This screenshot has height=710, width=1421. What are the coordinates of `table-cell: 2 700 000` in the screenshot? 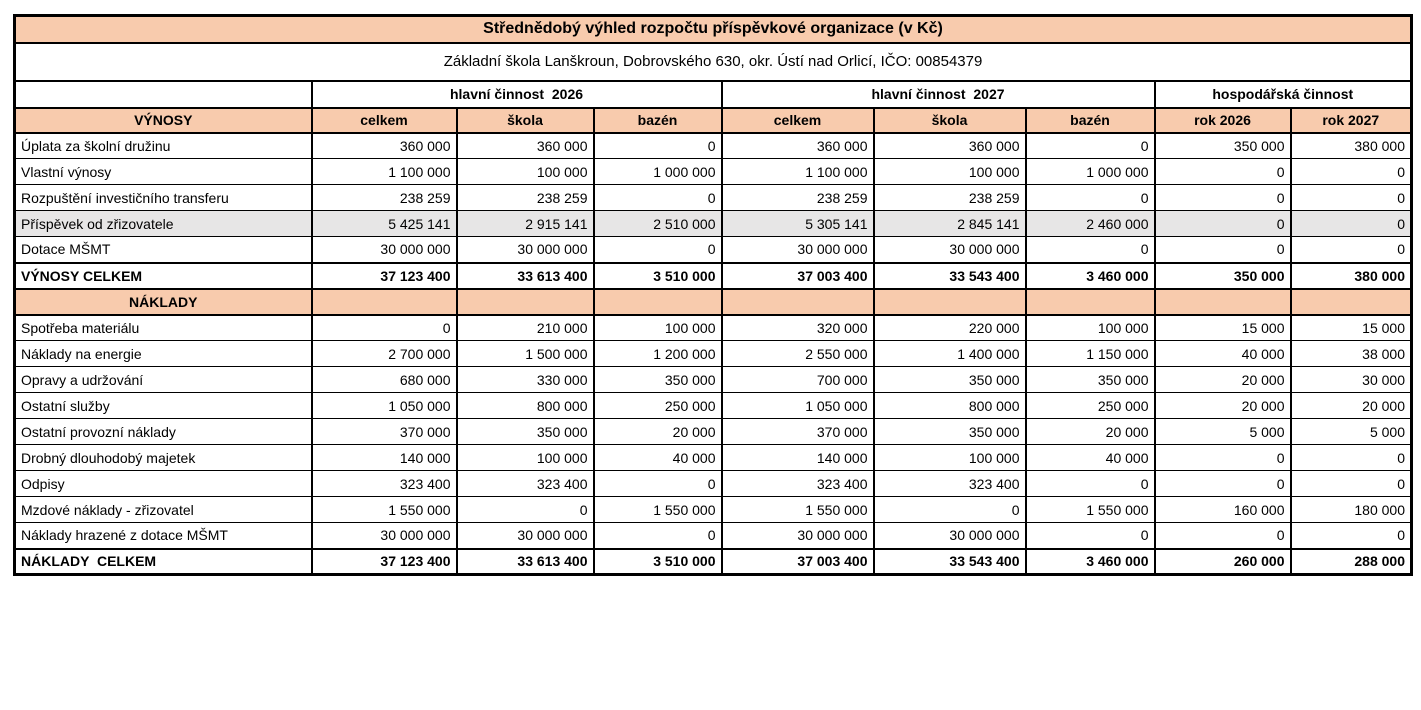 It's located at (384, 353).